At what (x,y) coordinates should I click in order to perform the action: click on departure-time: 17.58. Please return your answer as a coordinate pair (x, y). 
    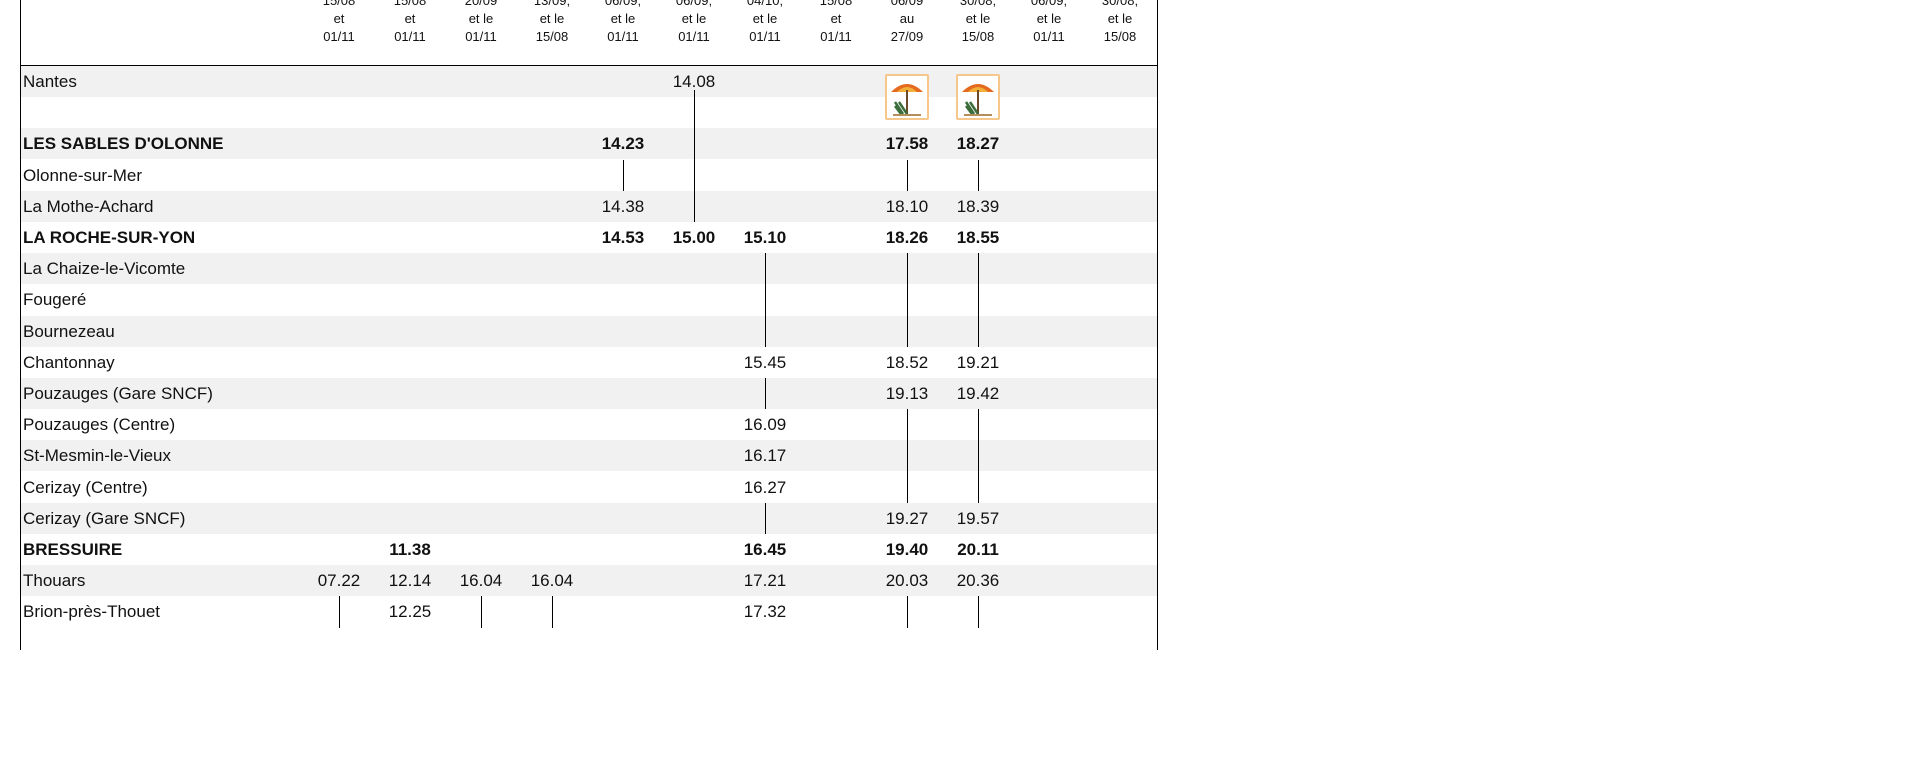
    Looking at the image, I should click on (907, 144).